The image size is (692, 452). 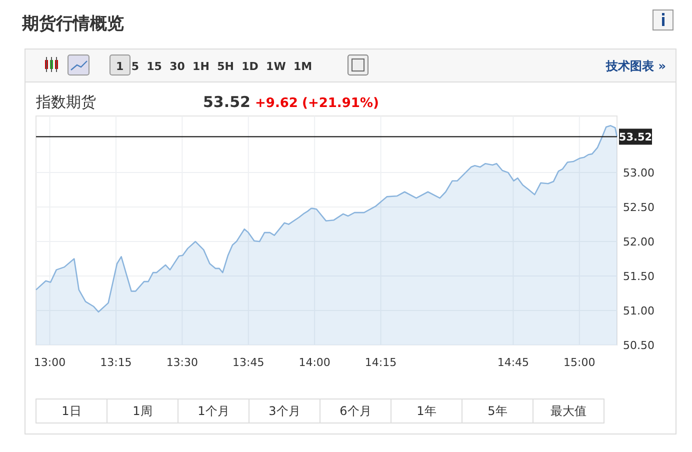 What do you see at coordinates (72, 24) in the screenshot?
I see `chart-title: 期货行情概览` at bounding box center [72, 24].